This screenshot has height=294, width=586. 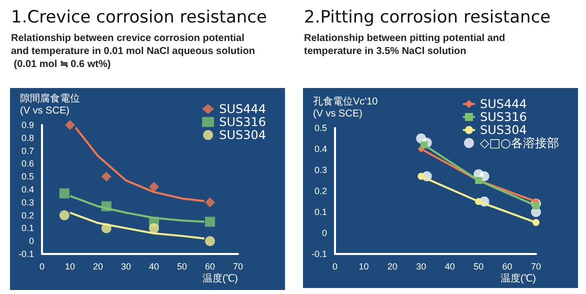 What do you see at coordinates (50, 104) in the screenshot?
I see `y-axis-title: 隙間腐食電位 (V vs SCE)` at bounding box center [50, 104].